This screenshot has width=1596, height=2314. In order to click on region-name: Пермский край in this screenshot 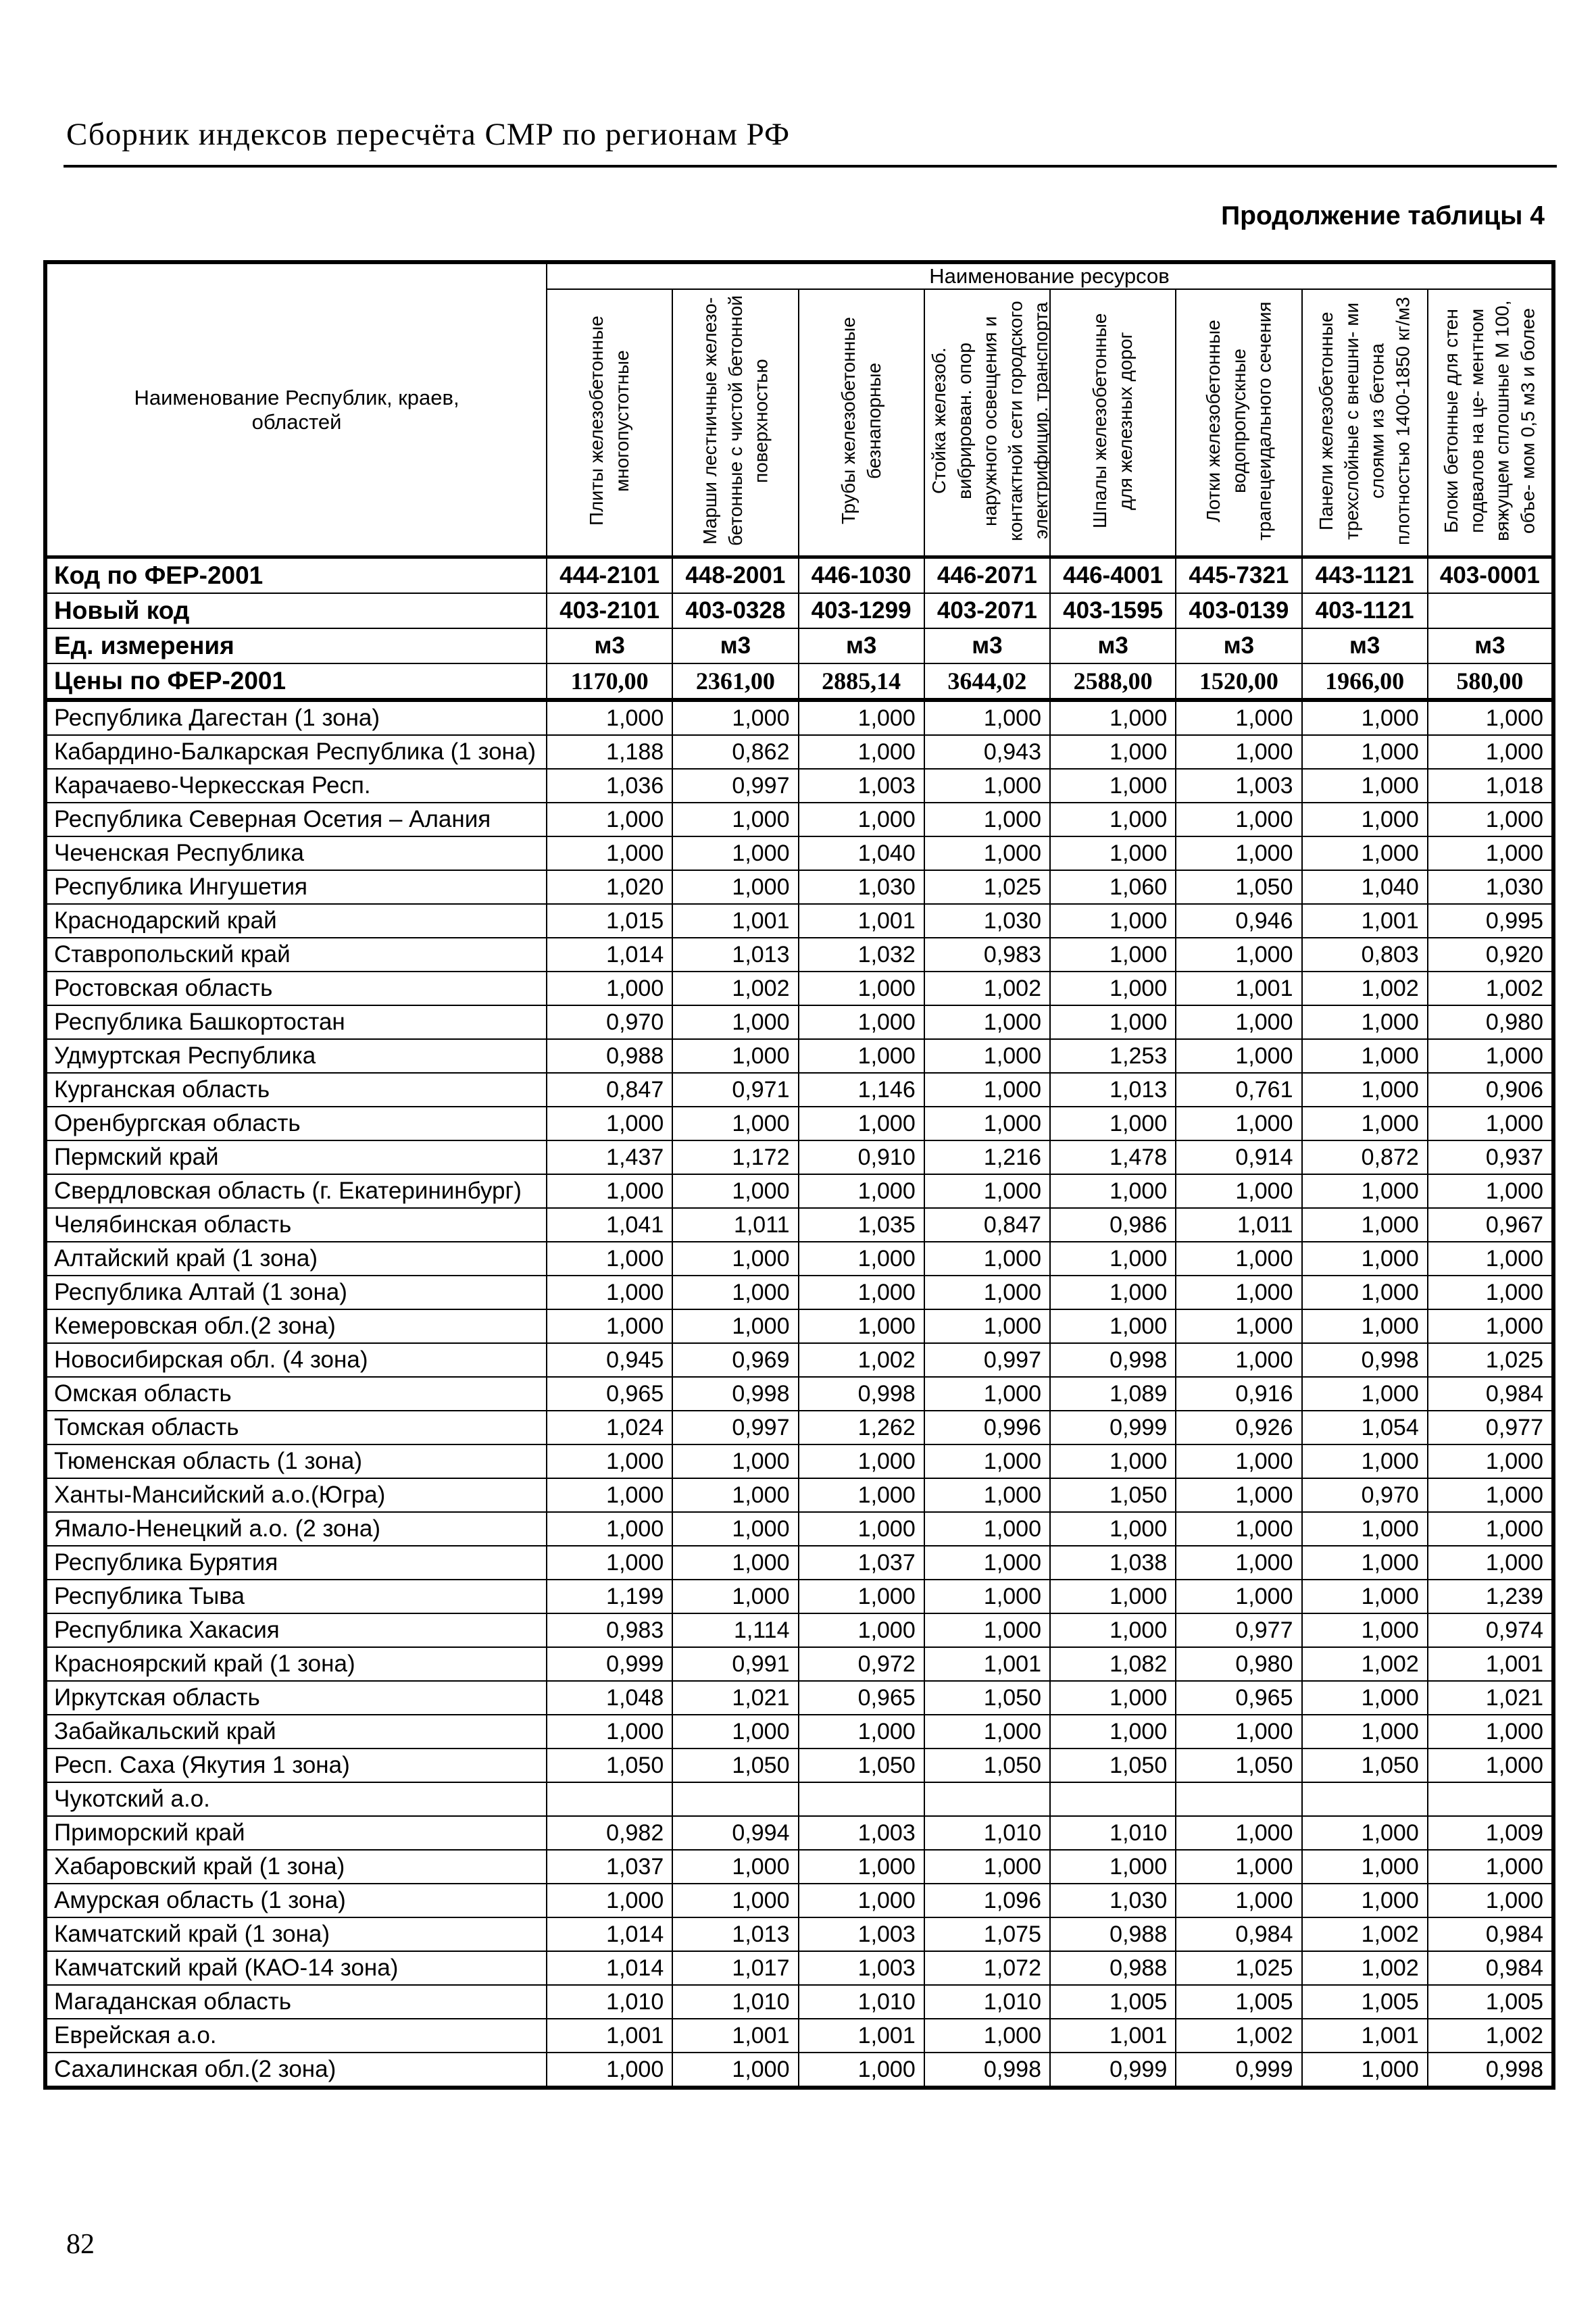, I will do `click(296, 1157)`.